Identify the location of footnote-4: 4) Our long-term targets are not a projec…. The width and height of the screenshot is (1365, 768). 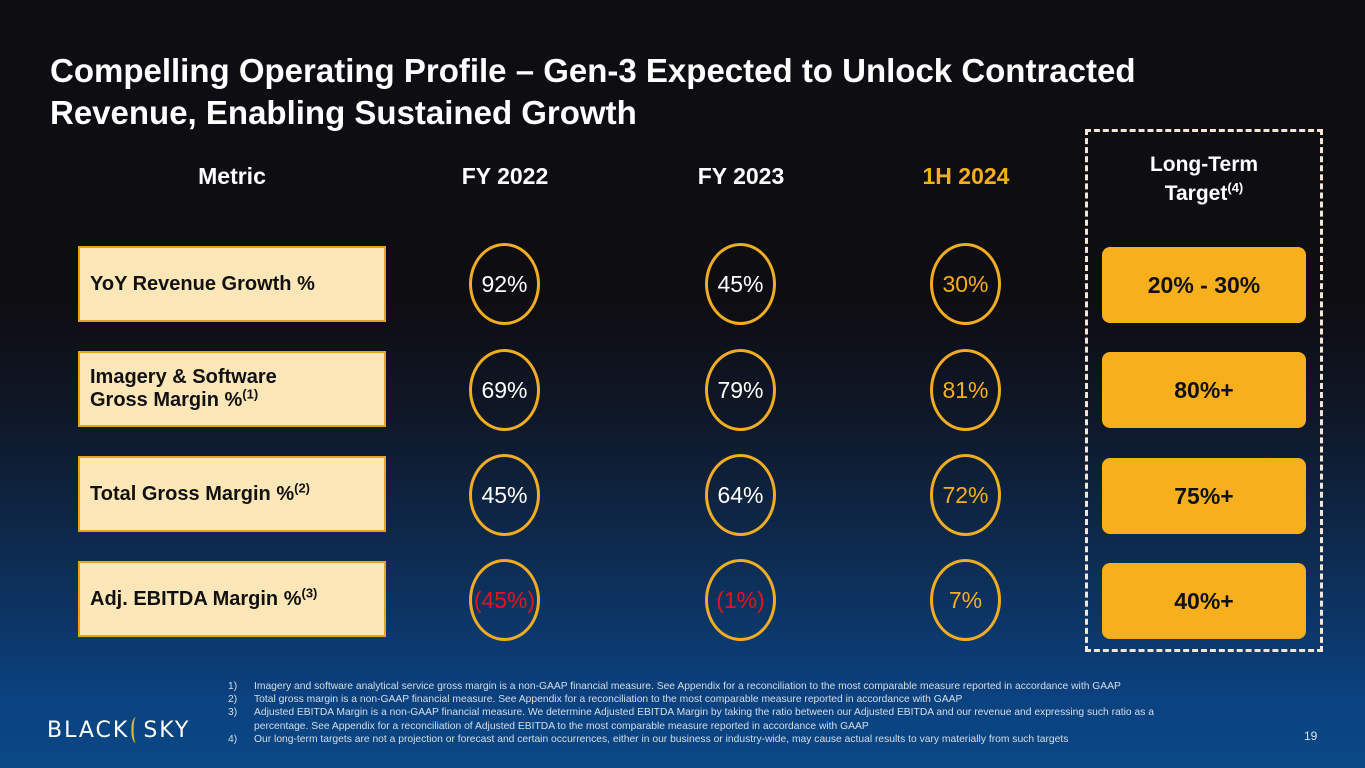
(738, 739).